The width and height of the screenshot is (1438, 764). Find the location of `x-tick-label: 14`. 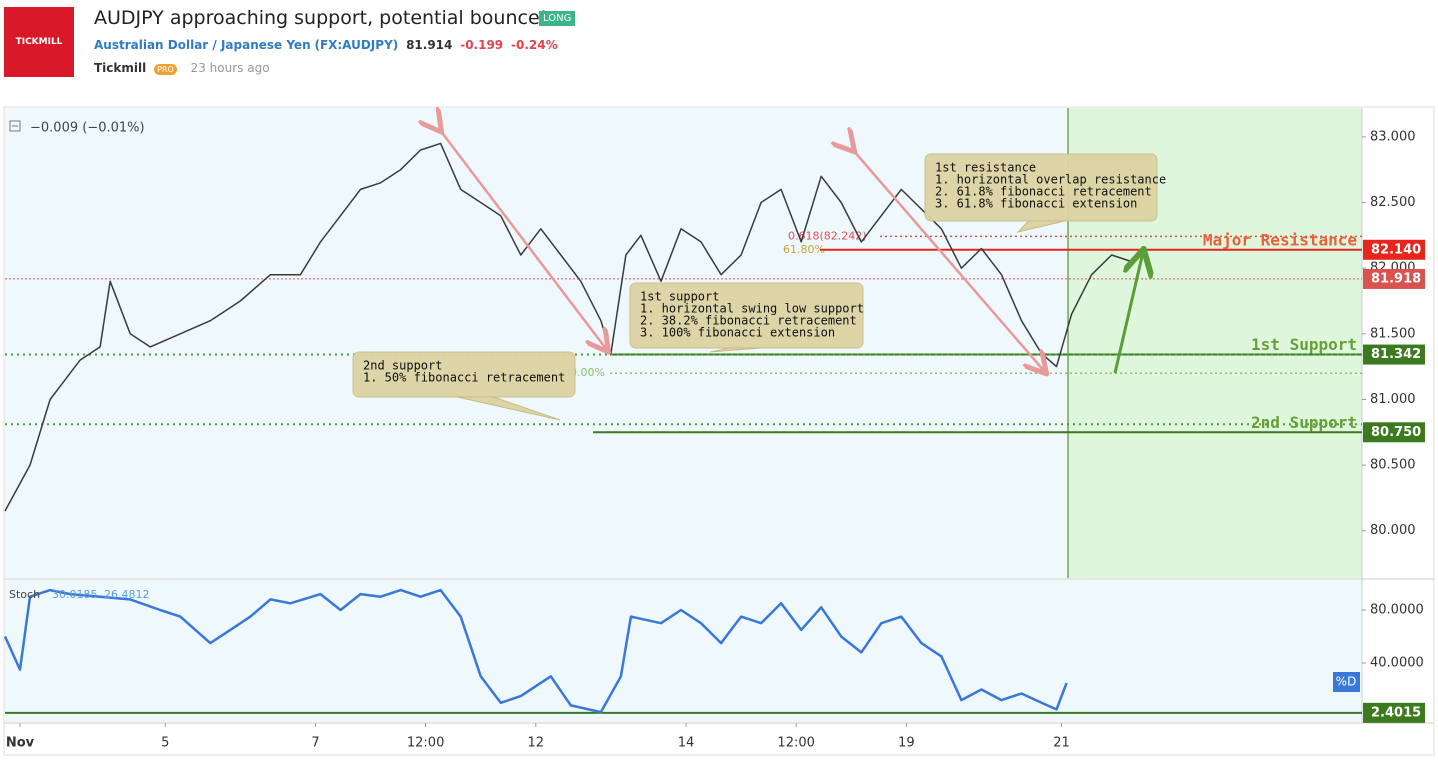

x-tick-label: 14 is located at coordinates (686, 743).